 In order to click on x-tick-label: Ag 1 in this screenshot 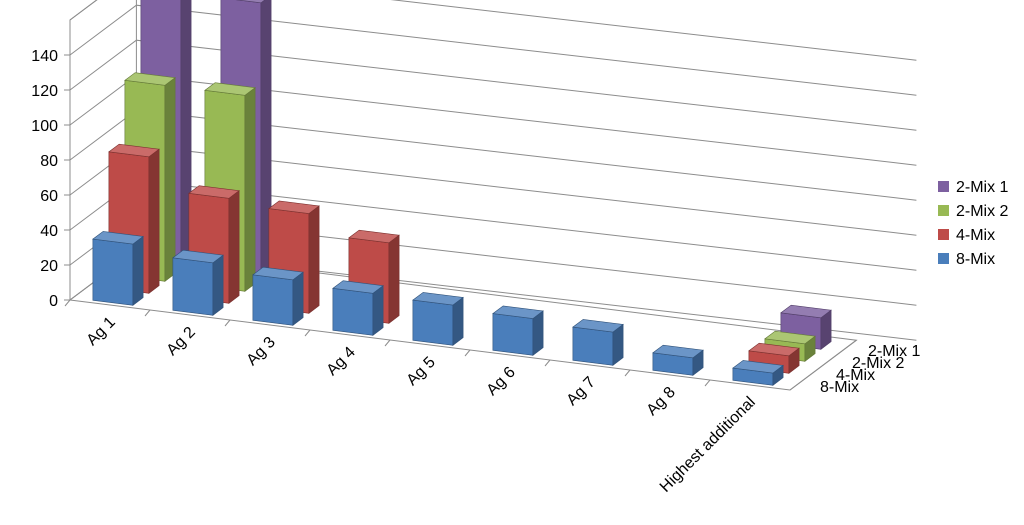, I will do `click(101, 331)`.